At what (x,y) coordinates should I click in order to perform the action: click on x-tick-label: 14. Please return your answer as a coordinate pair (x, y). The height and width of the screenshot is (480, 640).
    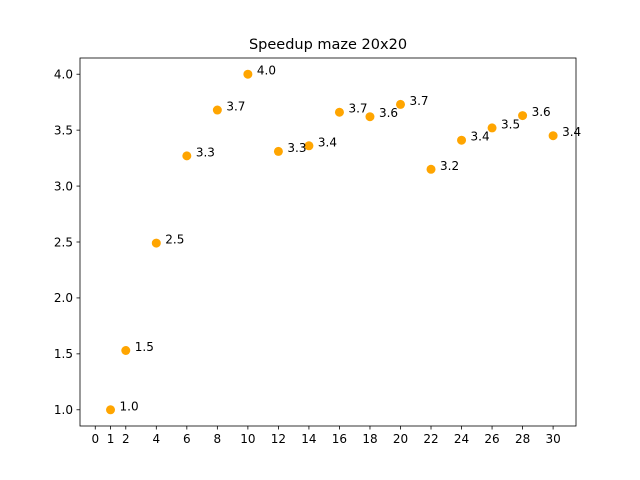
    Looking at the image, I should click on (308, 439).